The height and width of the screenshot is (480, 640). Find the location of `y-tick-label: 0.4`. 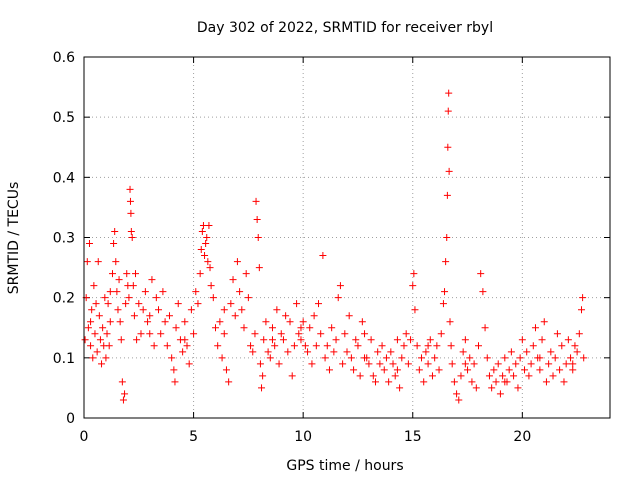

y-tick-label: 0.4 is located at coordinates (64, 178).